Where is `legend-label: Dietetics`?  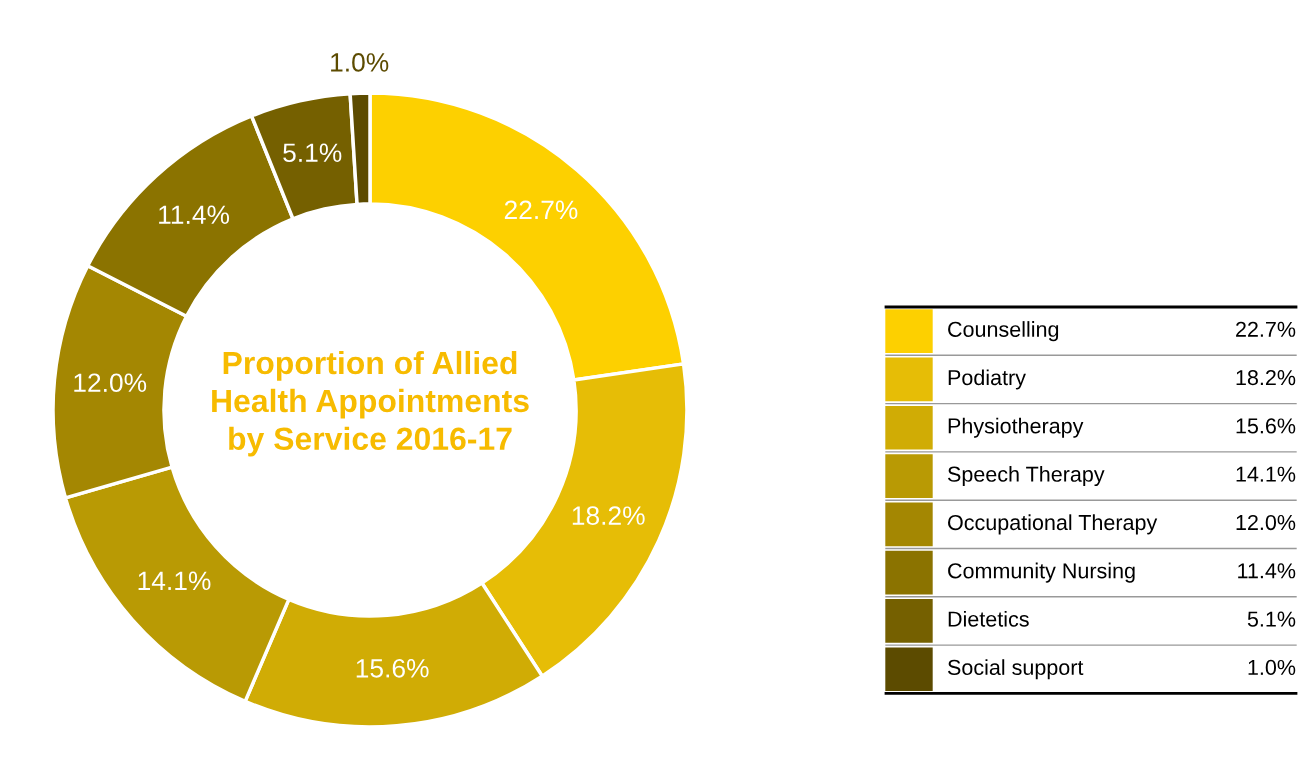 legend-label: Dietetics is located at coordinates (988, 618).